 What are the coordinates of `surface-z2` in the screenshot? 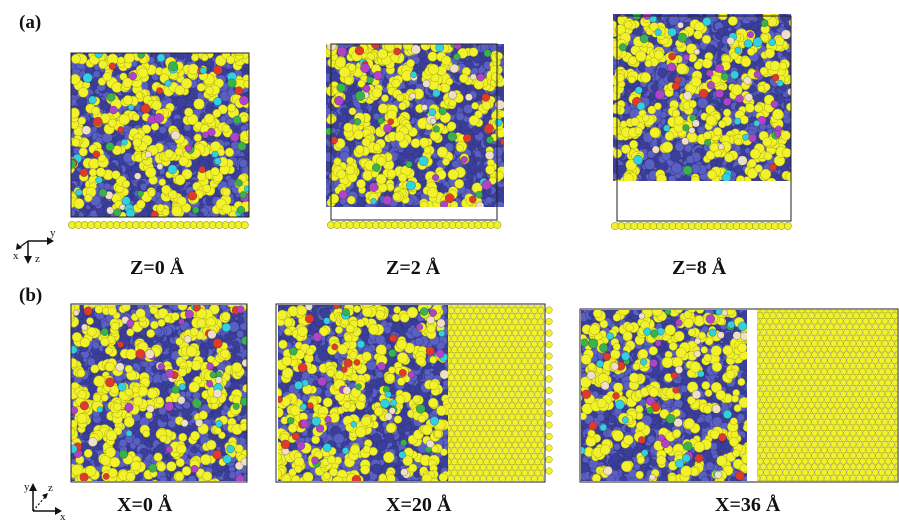 It's located at (414, 225).